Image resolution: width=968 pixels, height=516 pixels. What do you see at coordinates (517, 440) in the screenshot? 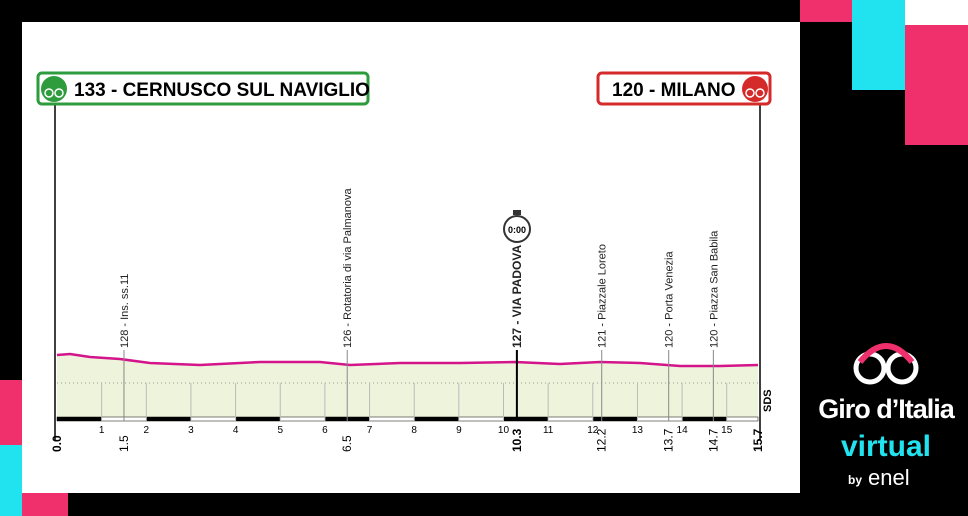
I see `km-label: 10.3` at bounding box center [517, 440].